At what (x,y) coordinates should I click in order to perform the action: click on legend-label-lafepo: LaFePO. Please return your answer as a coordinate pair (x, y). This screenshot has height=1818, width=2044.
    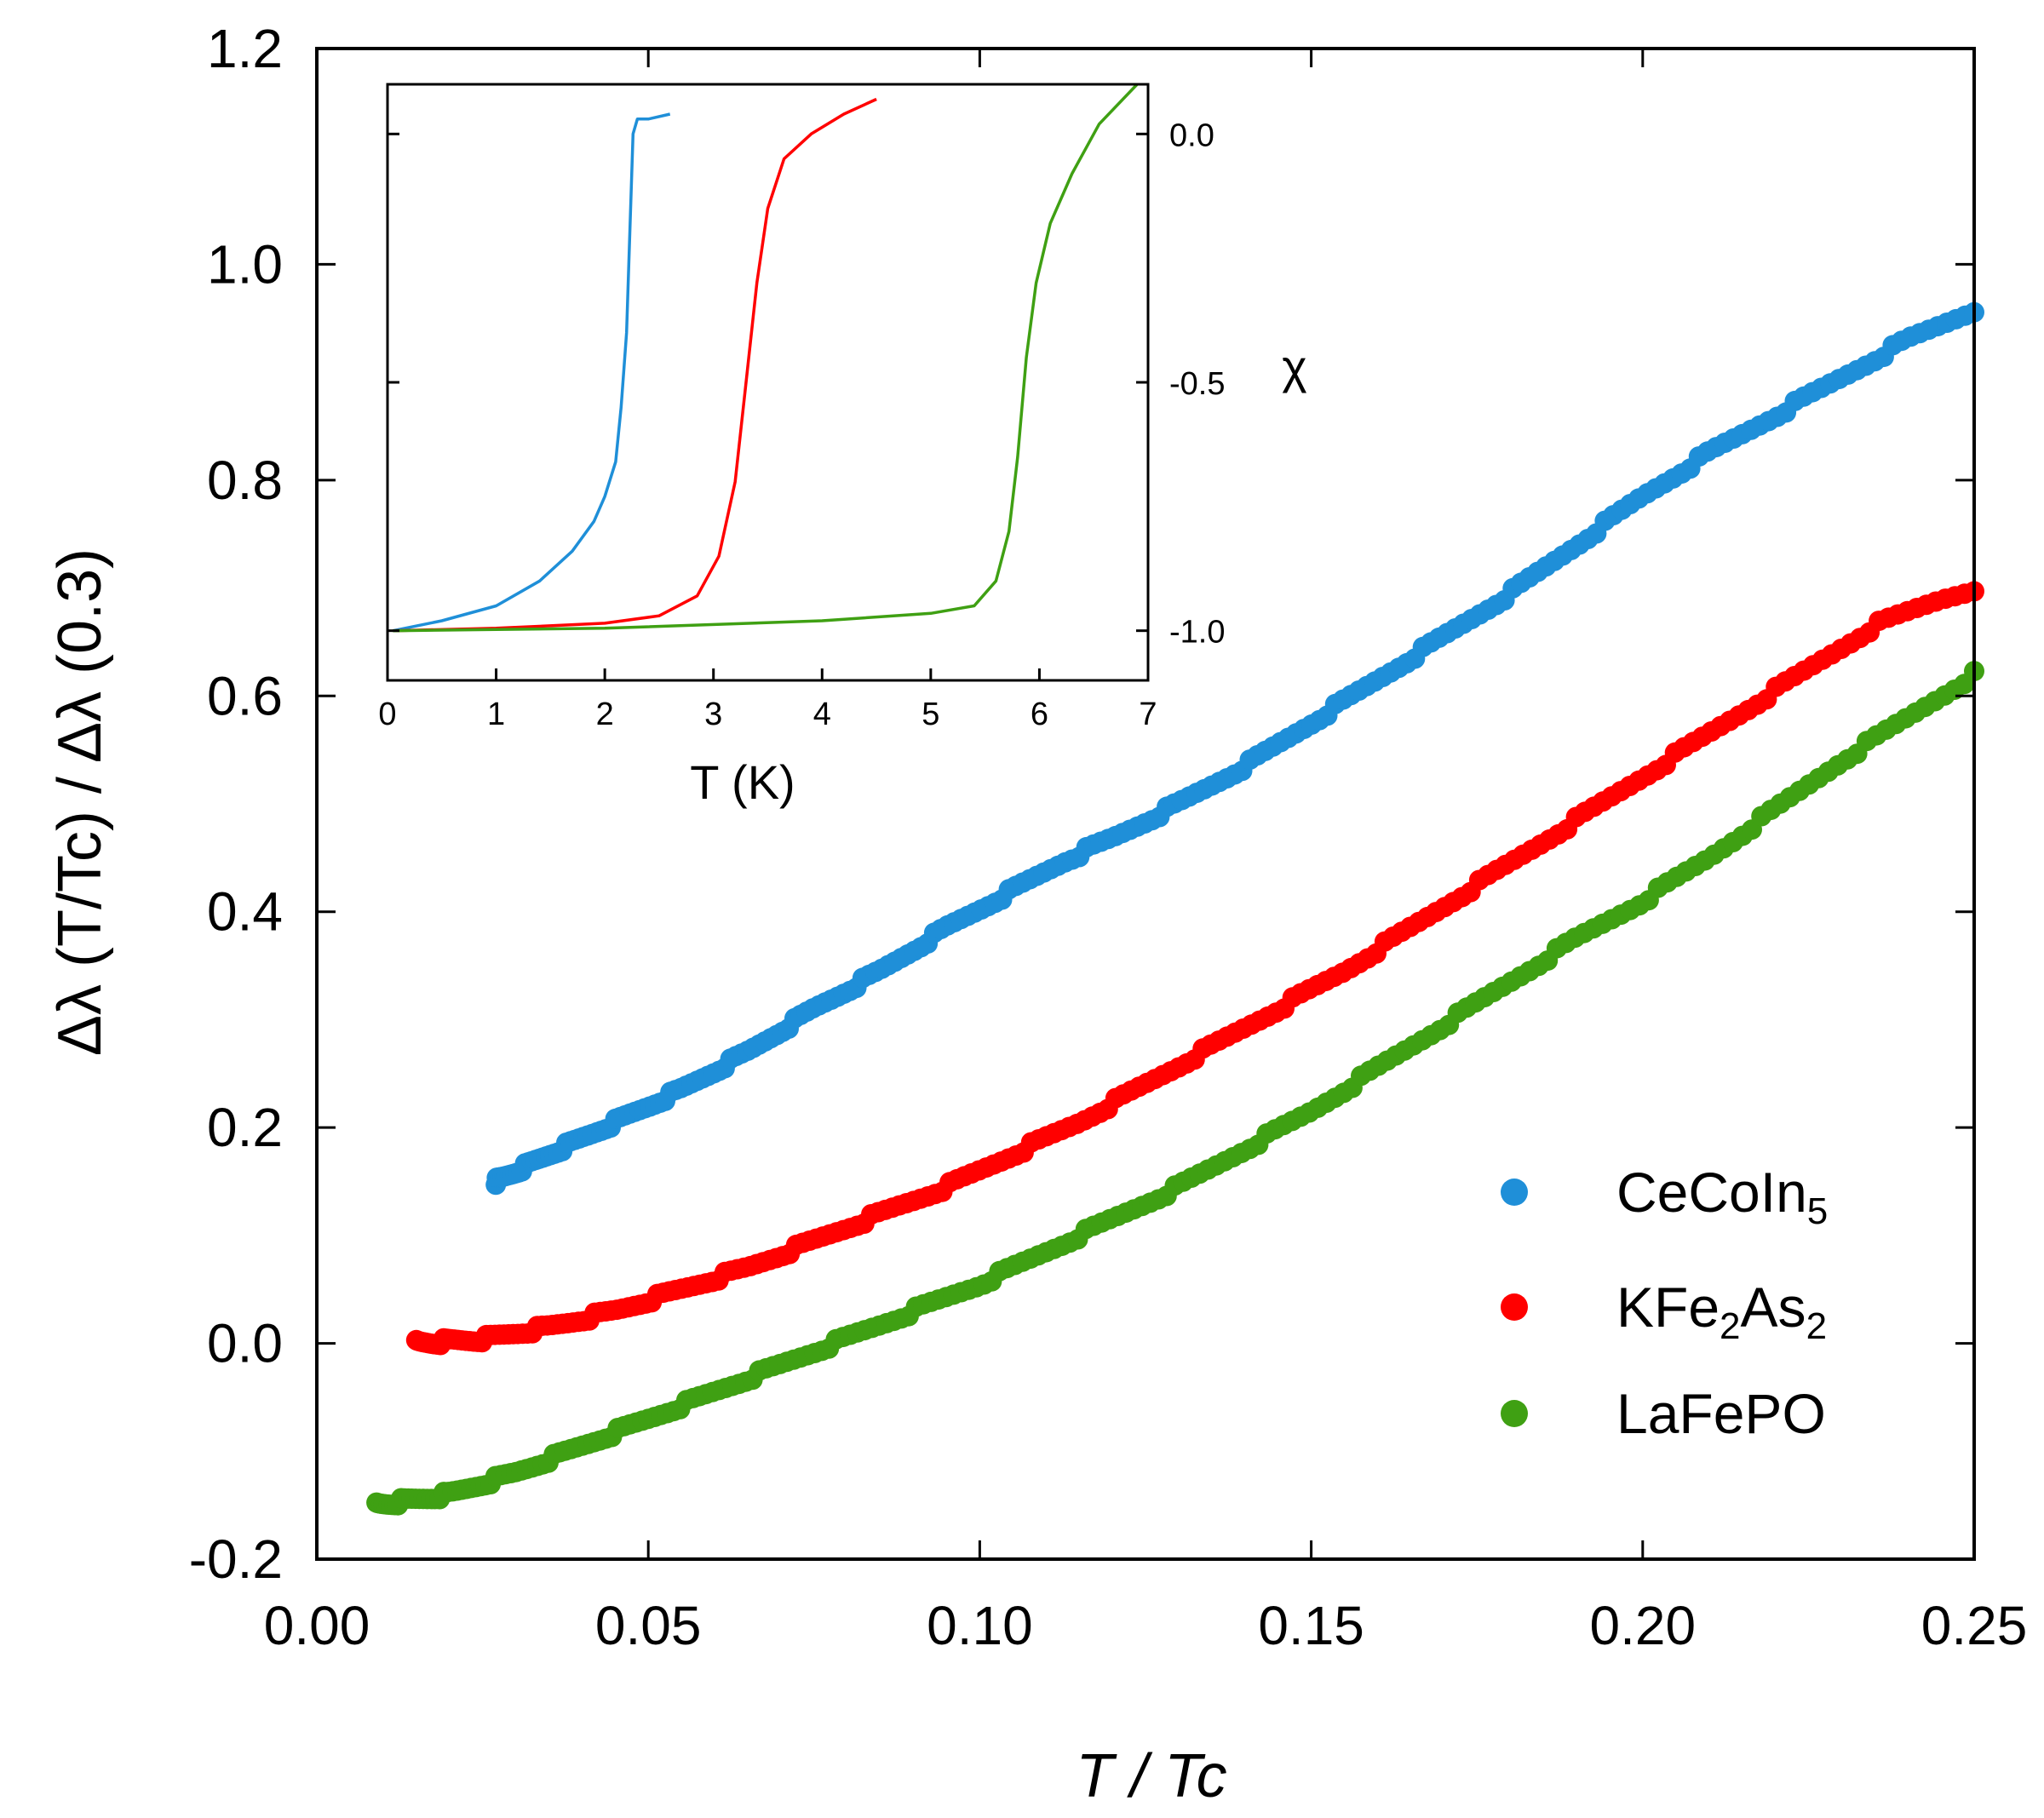
    Looking at the image, I should click on (1721, 1413).